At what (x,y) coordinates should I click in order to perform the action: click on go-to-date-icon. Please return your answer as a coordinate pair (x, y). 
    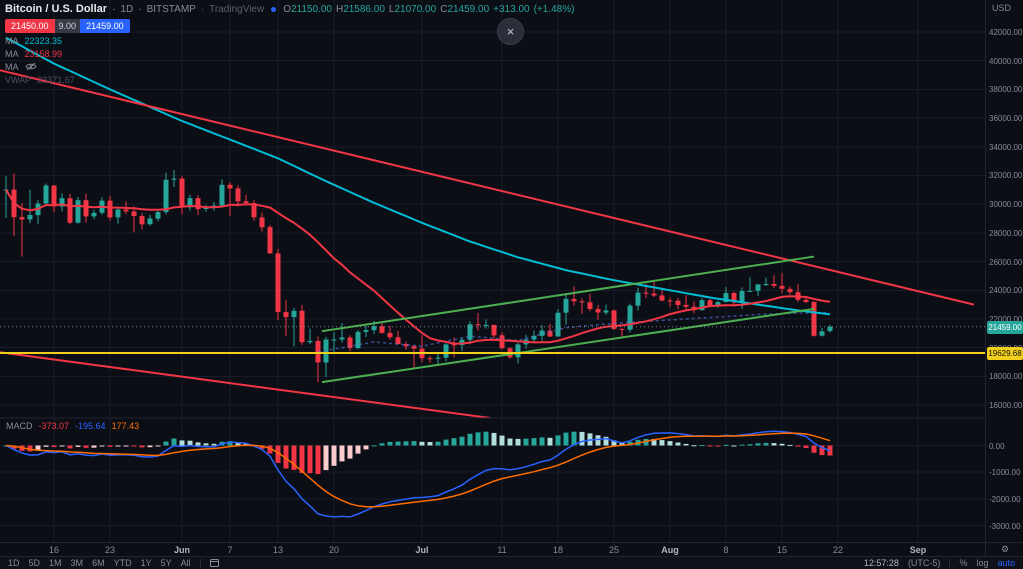
    Looking at the image, I should click on (214, 563).